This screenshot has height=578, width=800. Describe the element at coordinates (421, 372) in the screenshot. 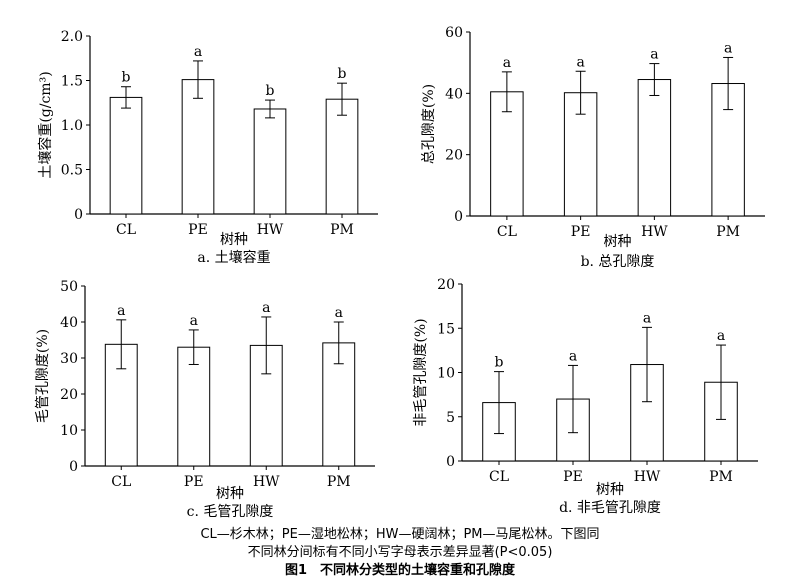

I see `panel-4-y-axis-label: 非毛管孔隙度(%)` at that location.